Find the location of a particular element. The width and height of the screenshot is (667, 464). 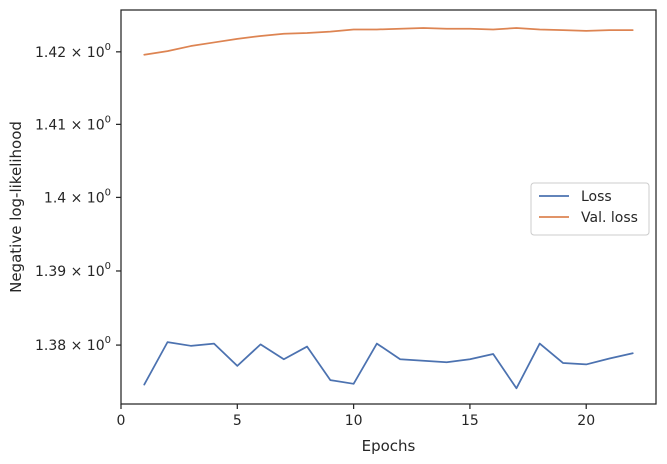

series-line-val-loss is located at coordinates (388, 41).